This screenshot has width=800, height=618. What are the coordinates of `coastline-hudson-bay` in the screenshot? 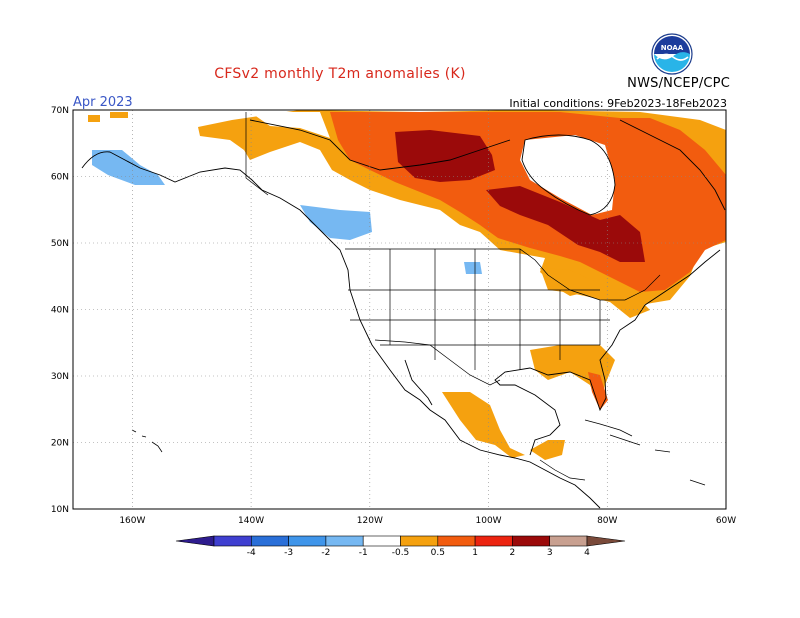 It's located at (568, 175).